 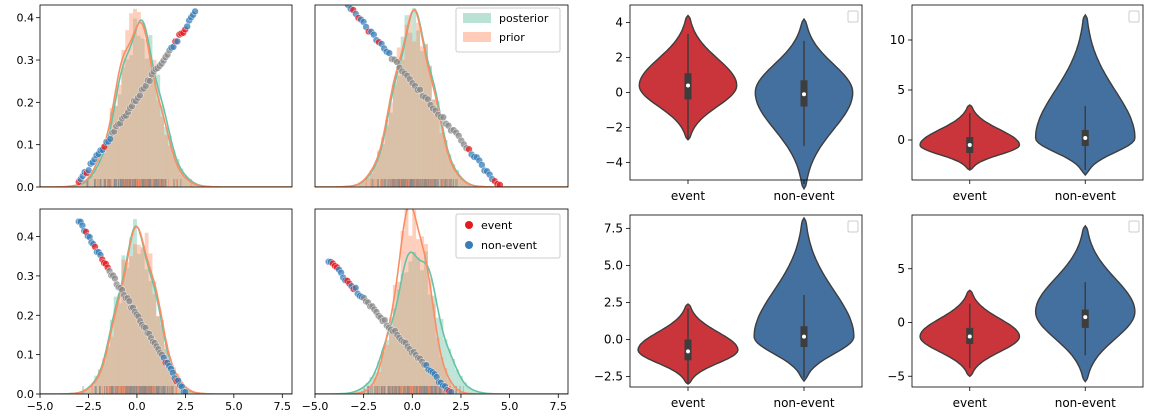 I want to click on legend-marker-event, so click(x=469, y=225).